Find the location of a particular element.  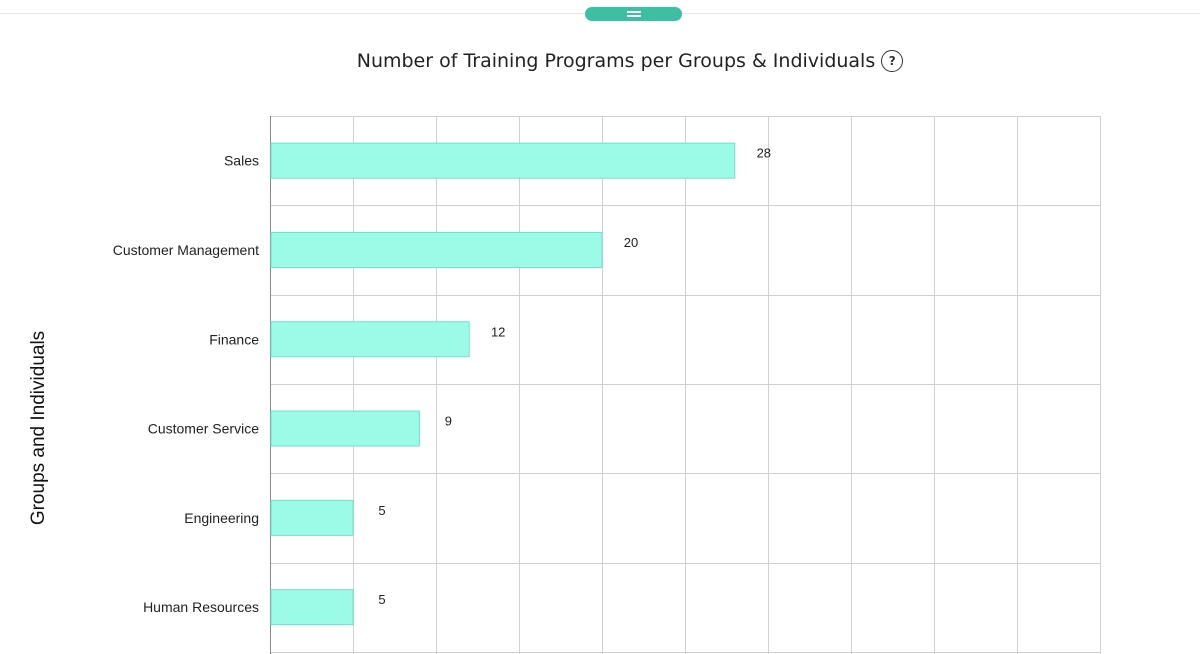

data-label: 9 is located at coordinates (448, 421).